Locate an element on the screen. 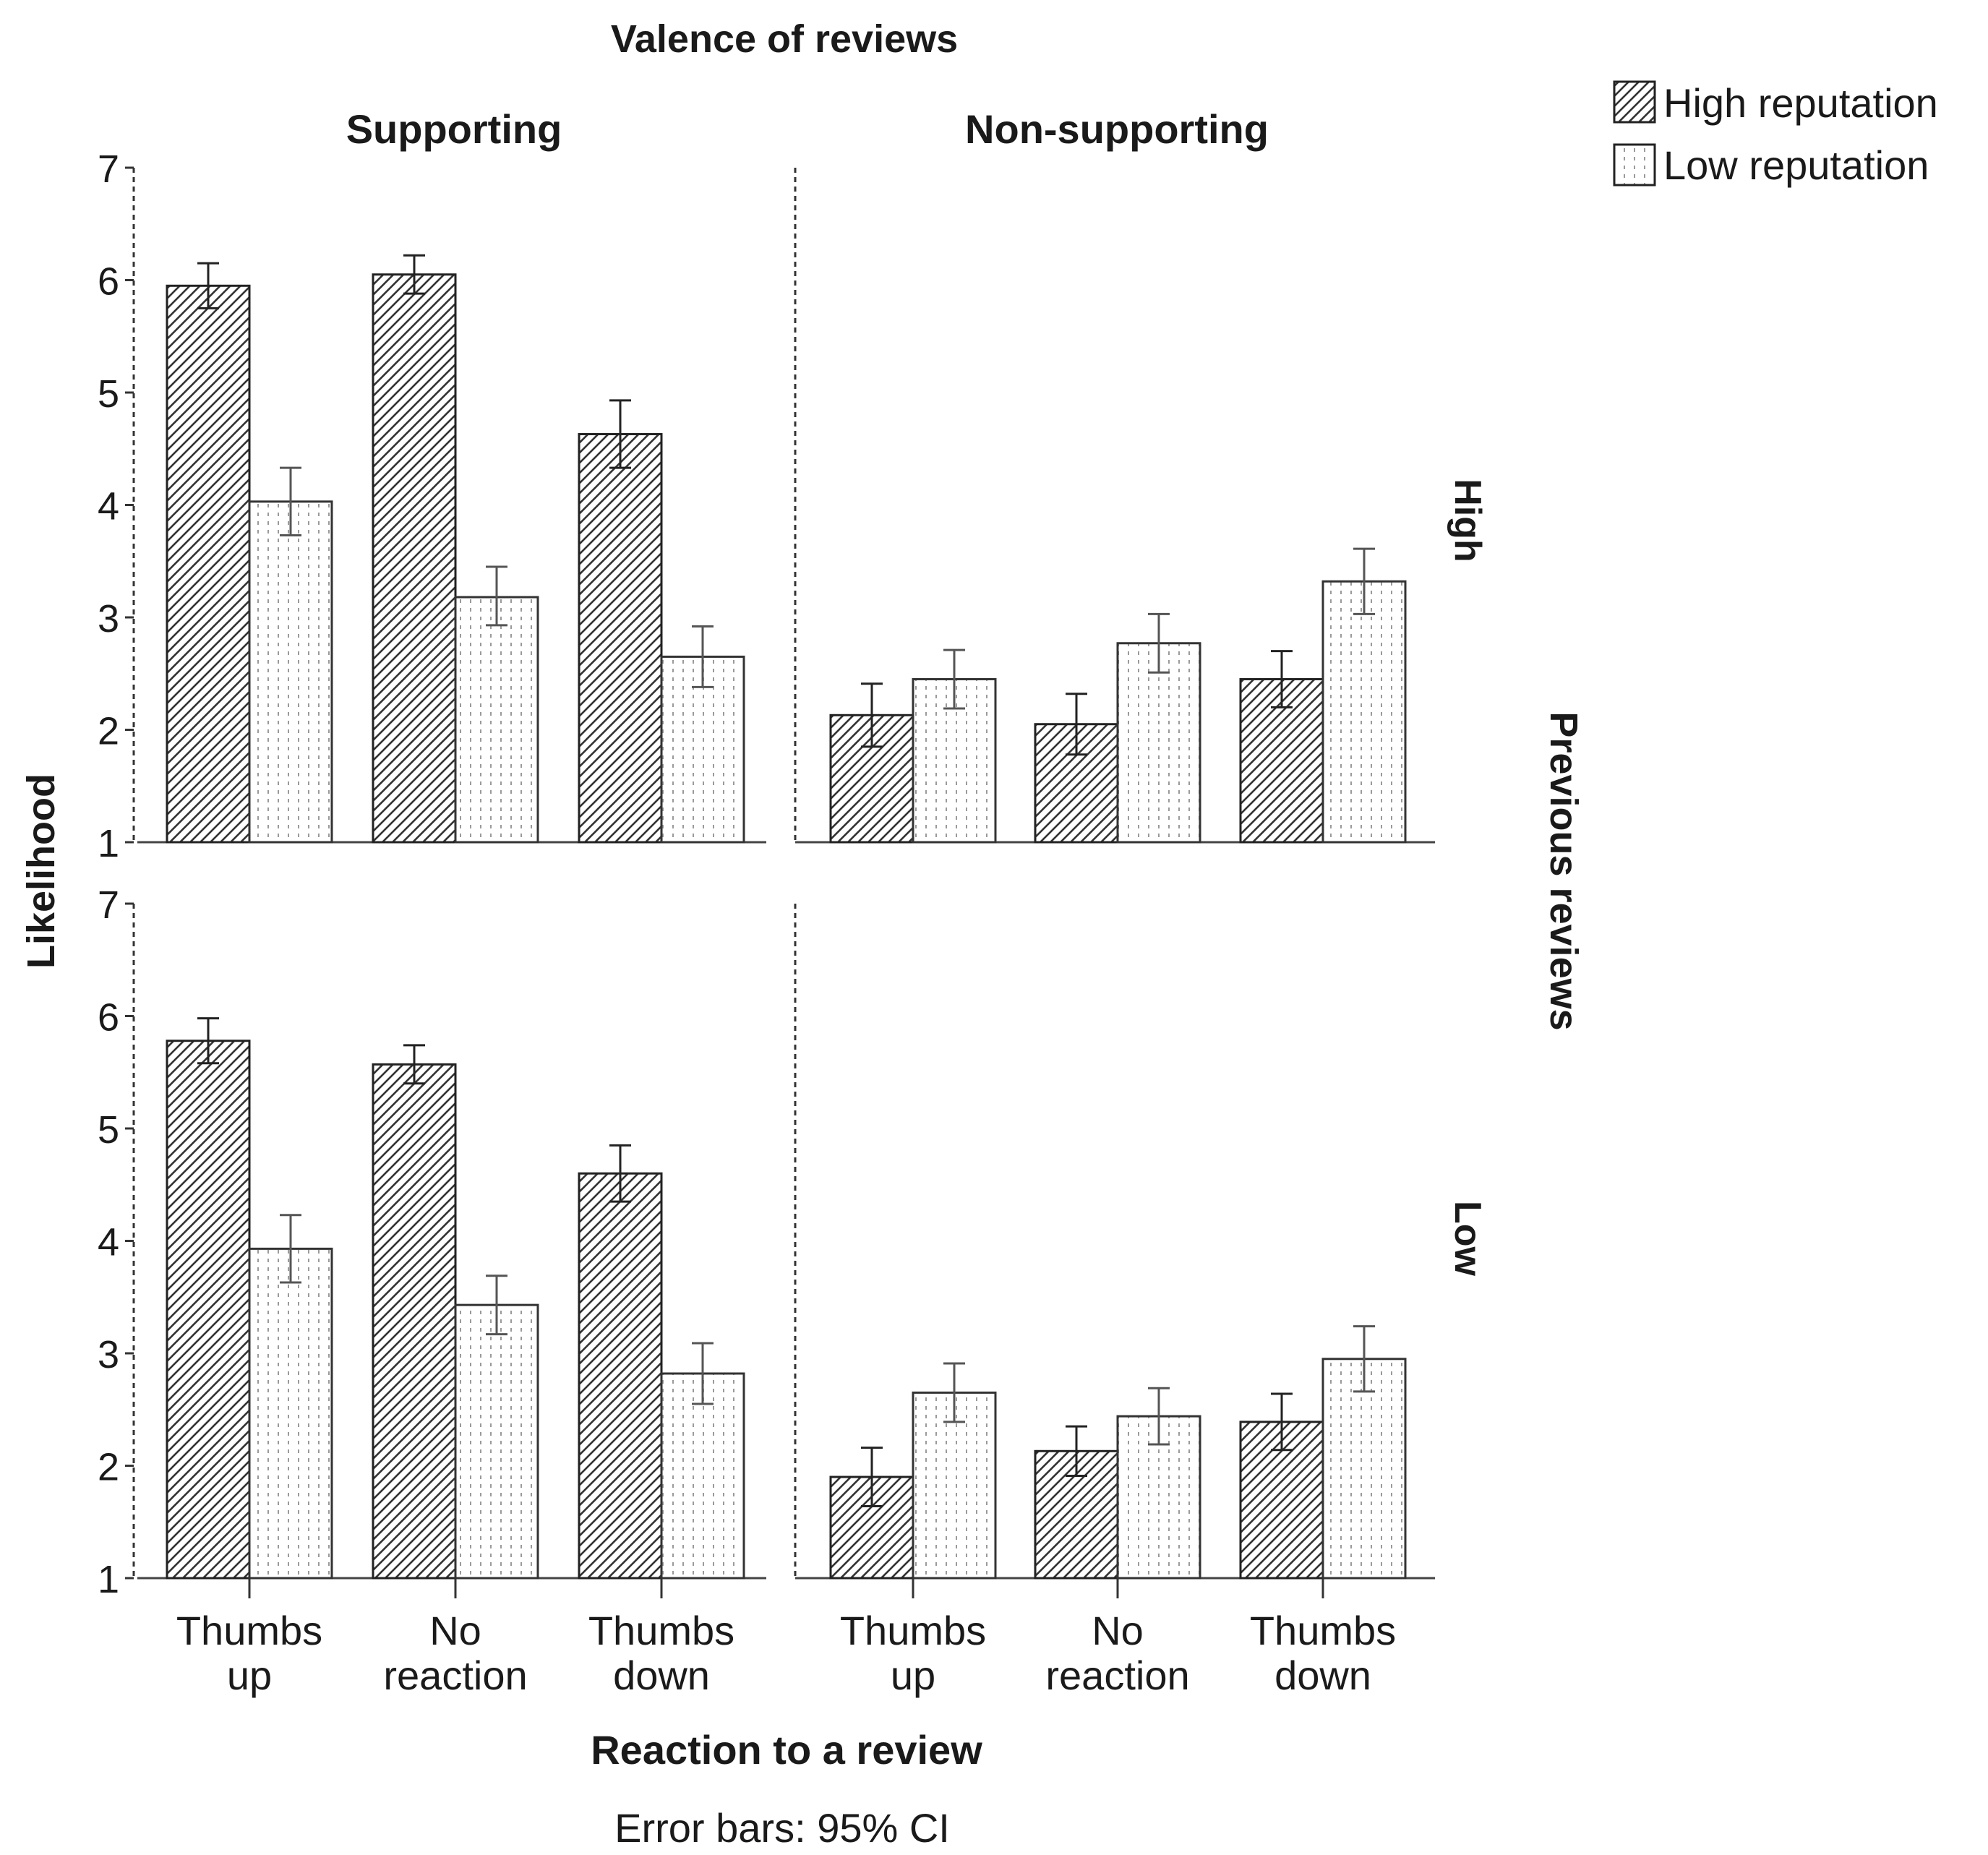 Image resolution: width=1988 pixels, height=1855 pixels. panel-high-supporting-bar-low-reputation-no-reaction is located at coordinates (496, 720).